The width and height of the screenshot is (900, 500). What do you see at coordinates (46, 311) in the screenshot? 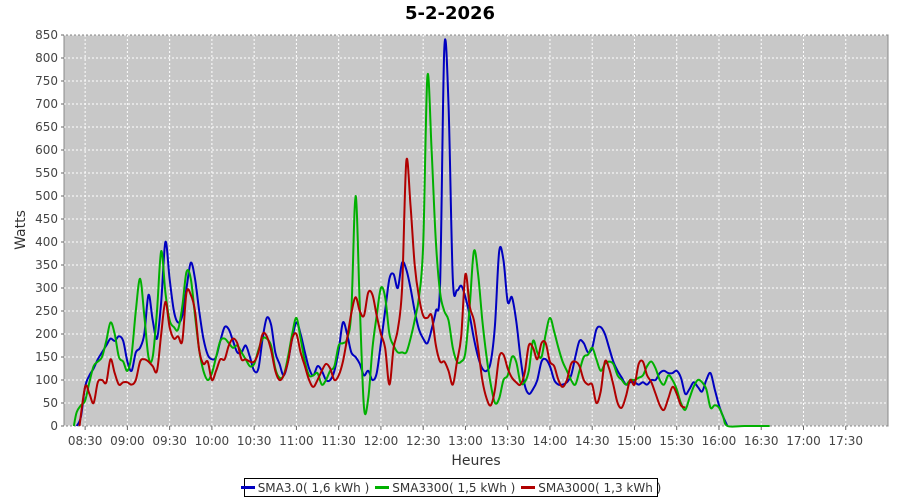
I see `y-tick-label: 250` at bounding box center [46, 311].